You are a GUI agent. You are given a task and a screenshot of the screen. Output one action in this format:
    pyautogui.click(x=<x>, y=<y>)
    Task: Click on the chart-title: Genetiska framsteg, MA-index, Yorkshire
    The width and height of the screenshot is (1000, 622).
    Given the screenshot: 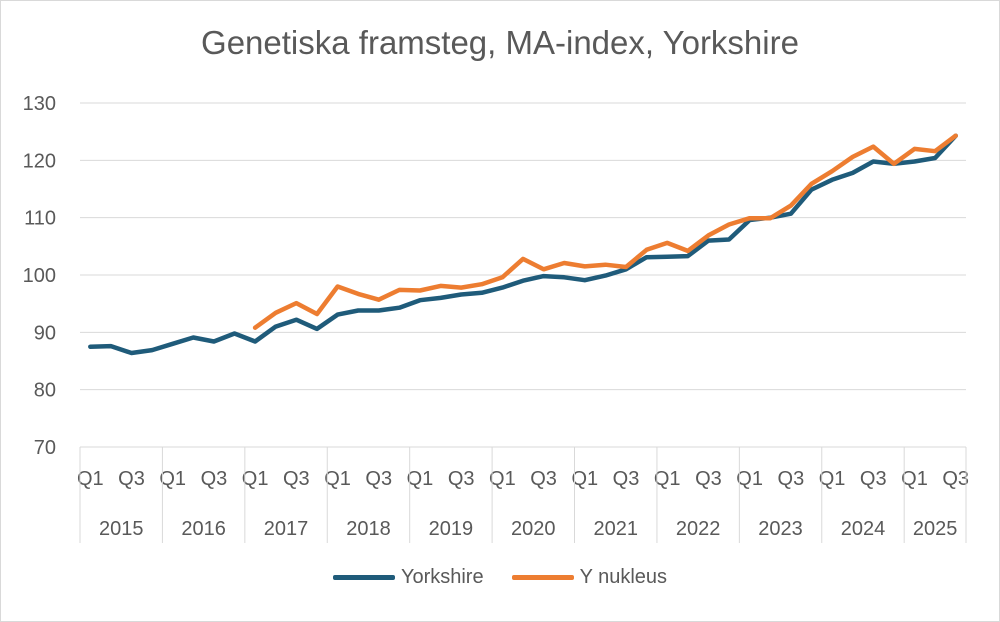 What is the action you would take?
    pyautogui.click(x=500, y=42)
    